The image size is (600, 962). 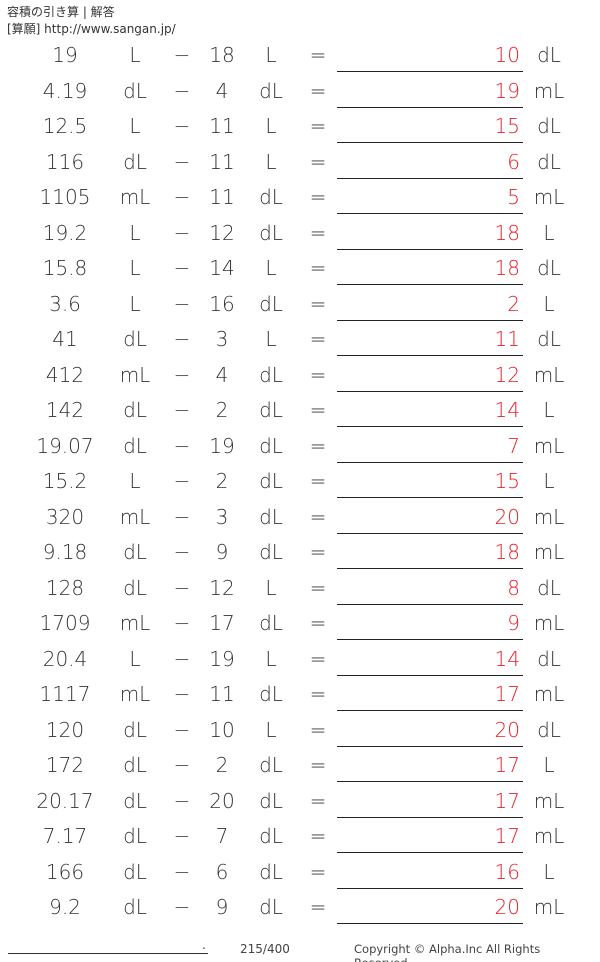 I want to click on subtrahend: 19, so click(x=222, y=445).